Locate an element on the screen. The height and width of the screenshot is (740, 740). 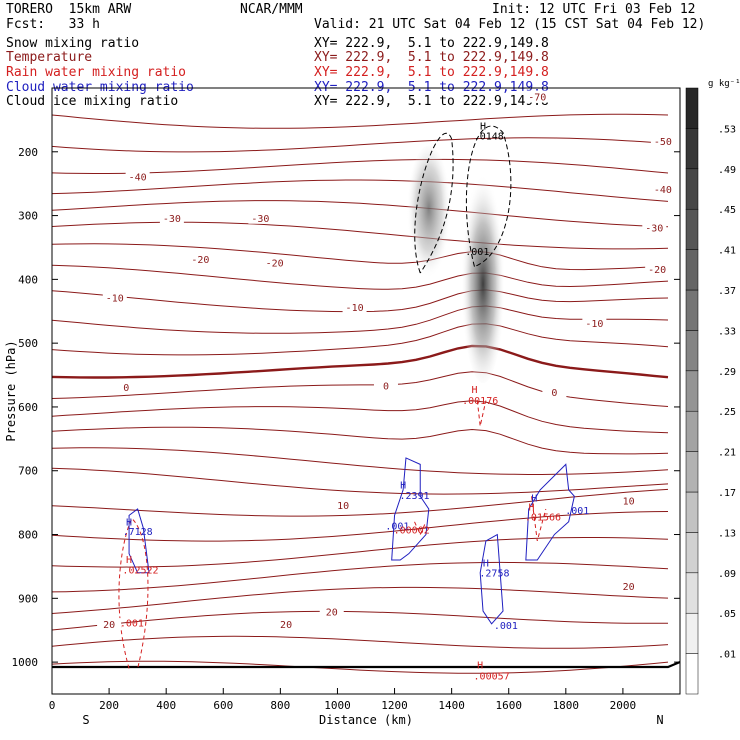
y-axis-label: Pressure (hPa) is located at coordinates (11, 390).